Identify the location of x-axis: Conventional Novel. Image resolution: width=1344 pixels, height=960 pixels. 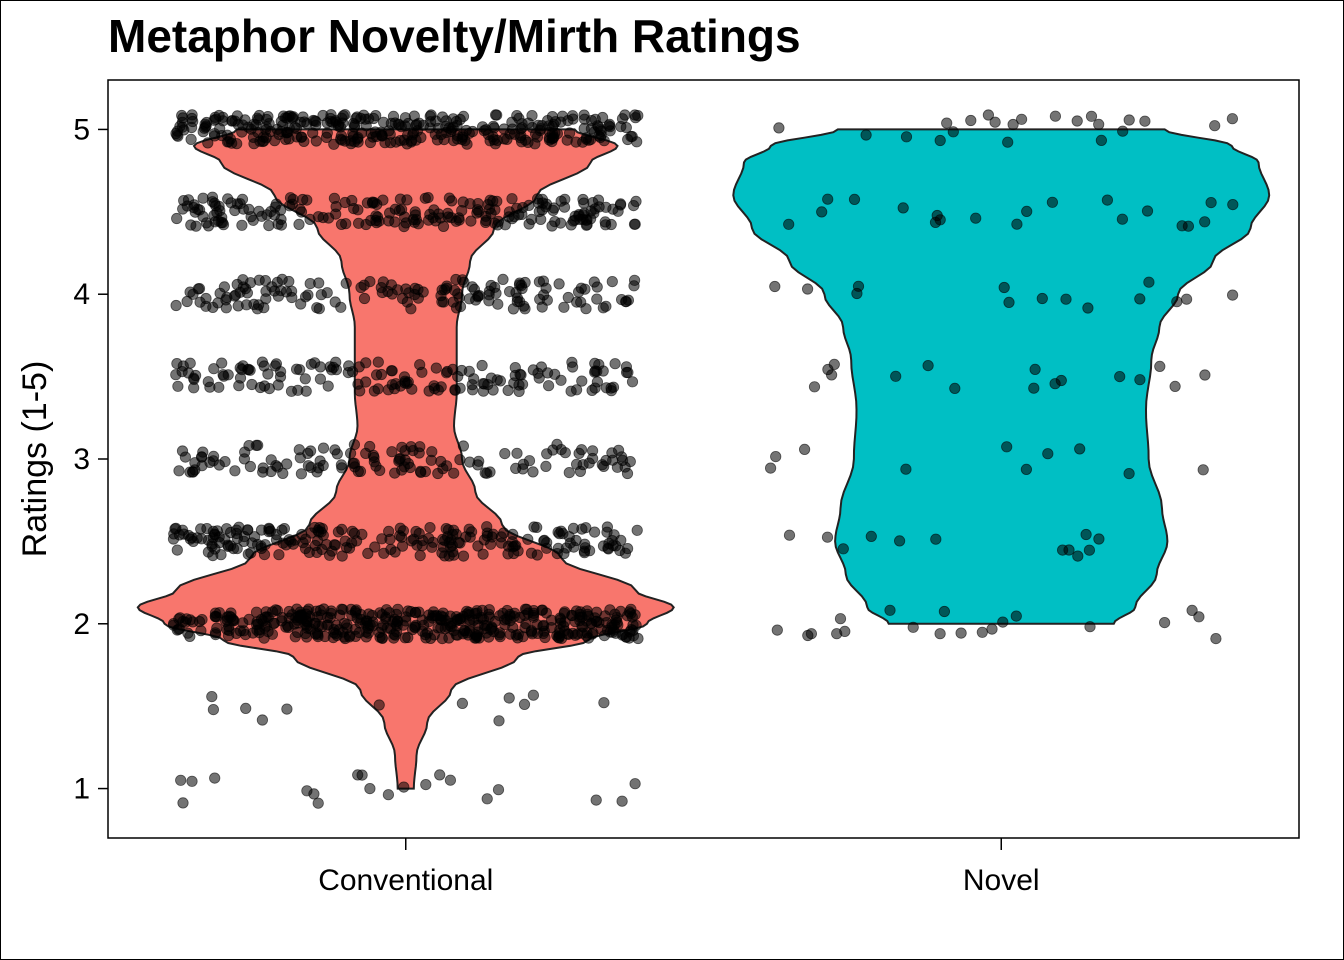
(679, 867).